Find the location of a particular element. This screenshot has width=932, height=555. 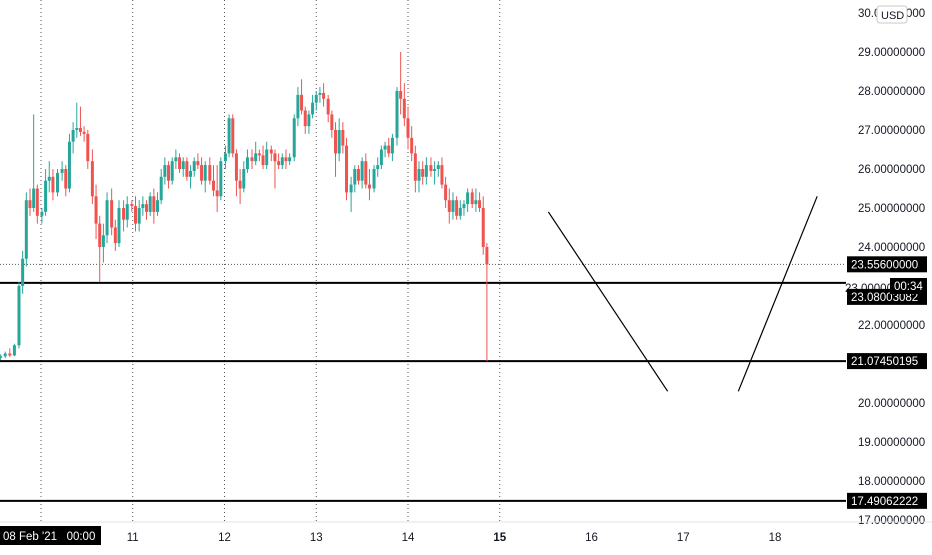

level-price-badge: 21.07450195 is located at coordinates (884, 362).